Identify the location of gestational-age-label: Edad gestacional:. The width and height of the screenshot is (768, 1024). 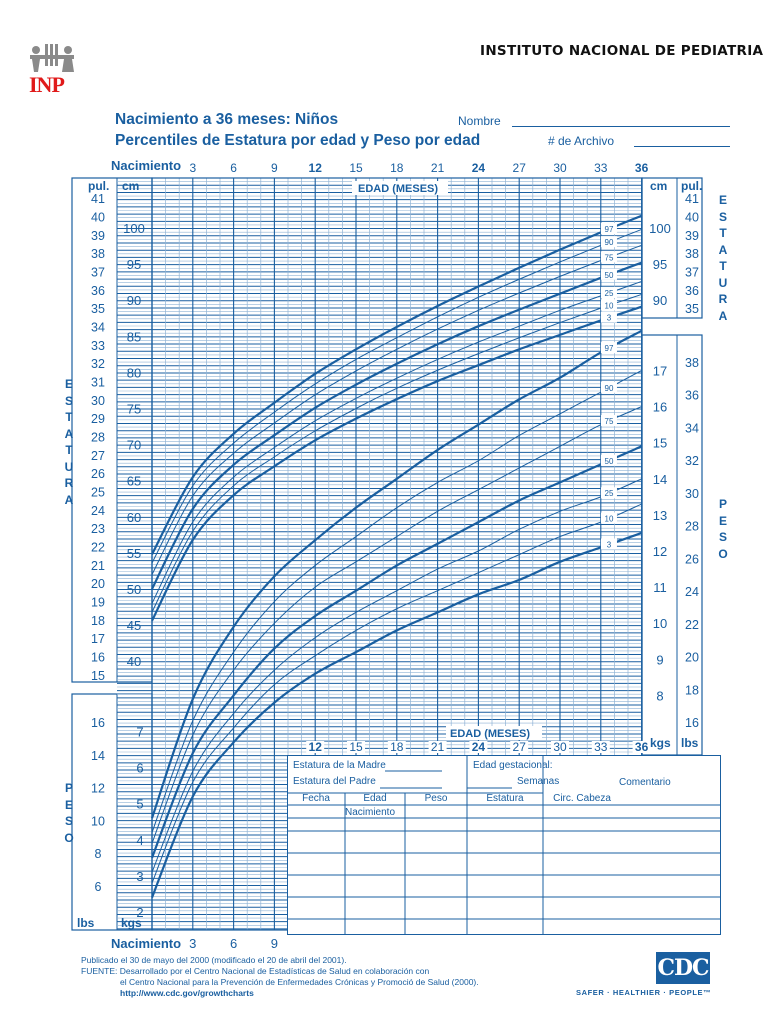
(513, 765).